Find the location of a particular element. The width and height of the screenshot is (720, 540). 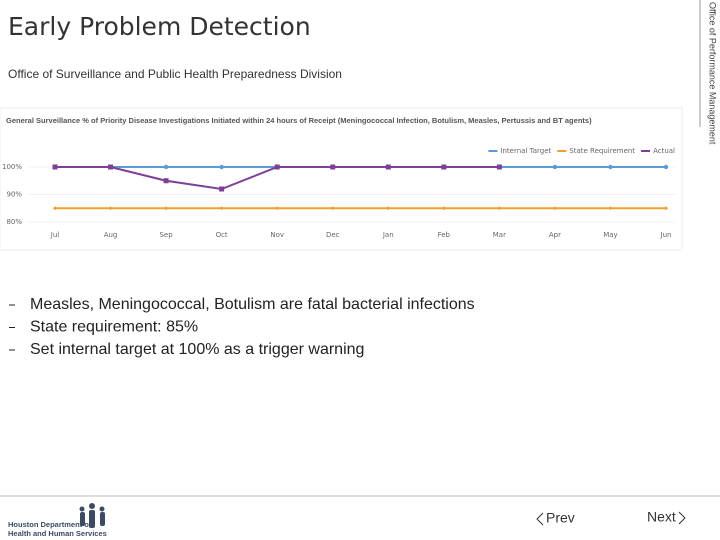

logo-text: Houston Department of is located at coordinates (50, 524).